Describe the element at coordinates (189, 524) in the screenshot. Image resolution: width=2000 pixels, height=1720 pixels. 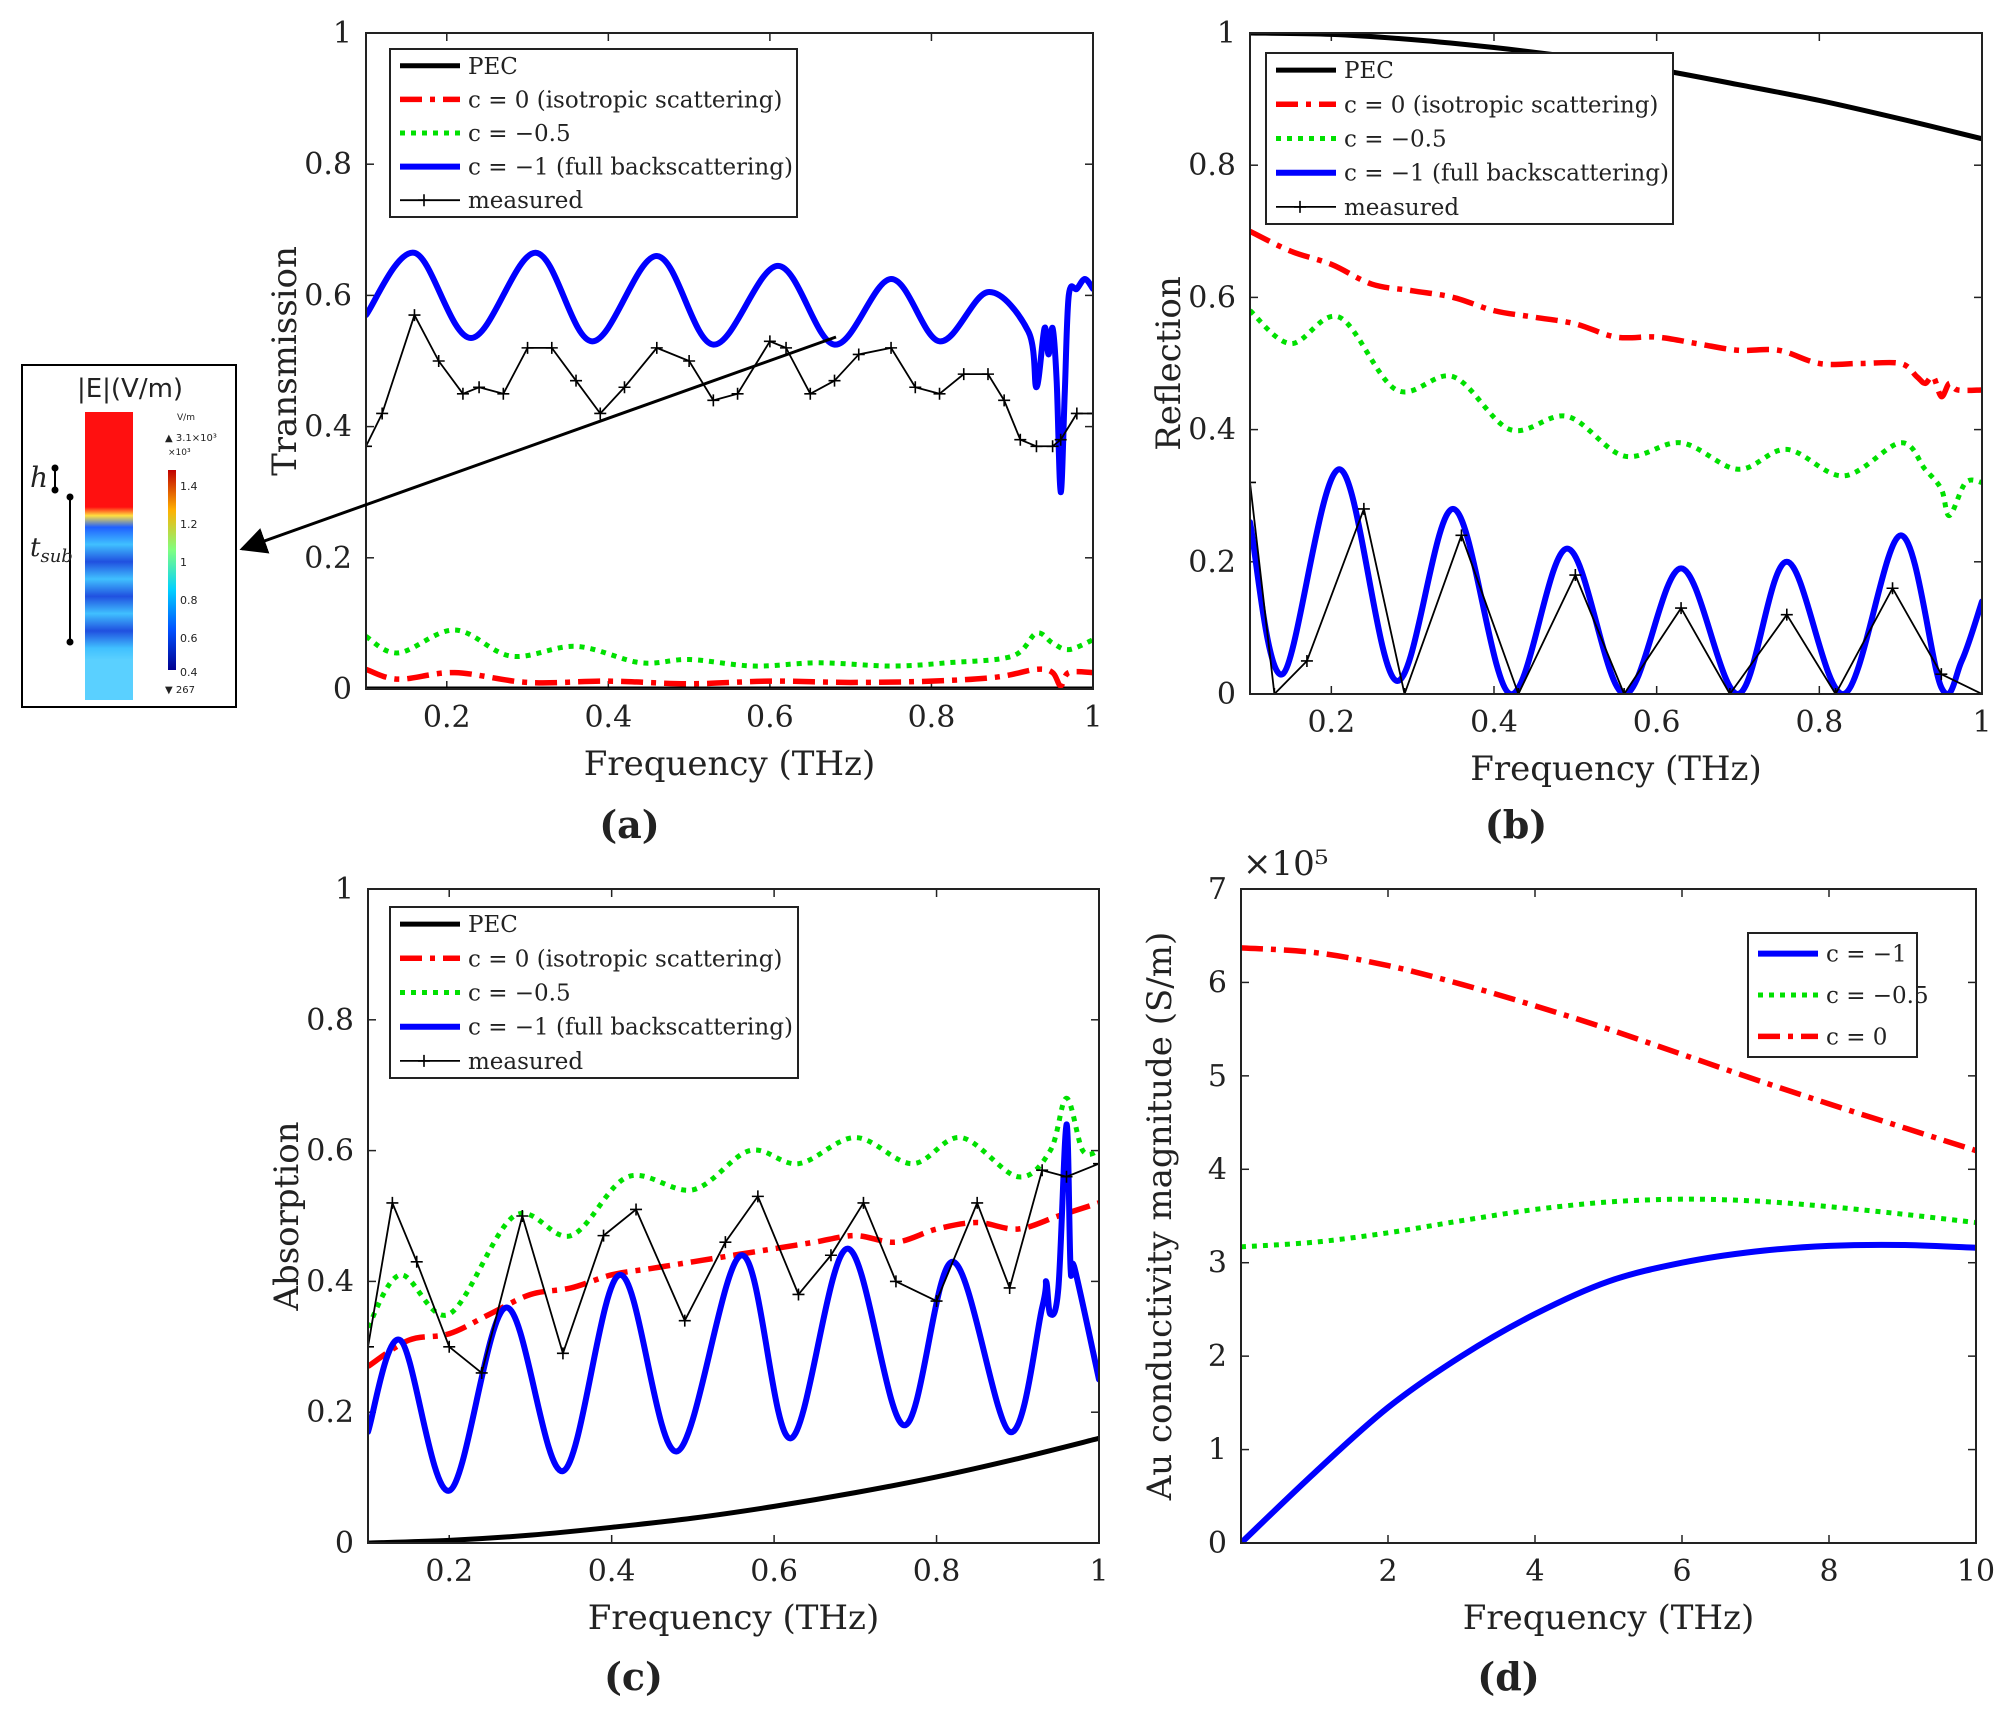
I see `inset-colorbar-tick: 1.2` at that location.